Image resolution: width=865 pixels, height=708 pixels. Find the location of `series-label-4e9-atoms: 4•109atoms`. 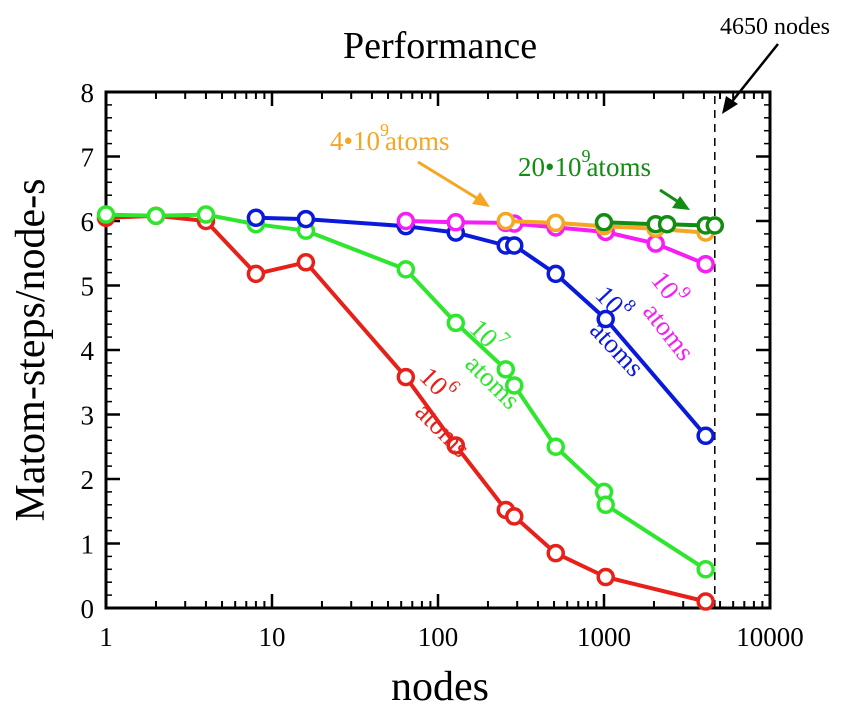

series-label-4e9-atoms: 4•109atoms is located at coordinates (389, 138).